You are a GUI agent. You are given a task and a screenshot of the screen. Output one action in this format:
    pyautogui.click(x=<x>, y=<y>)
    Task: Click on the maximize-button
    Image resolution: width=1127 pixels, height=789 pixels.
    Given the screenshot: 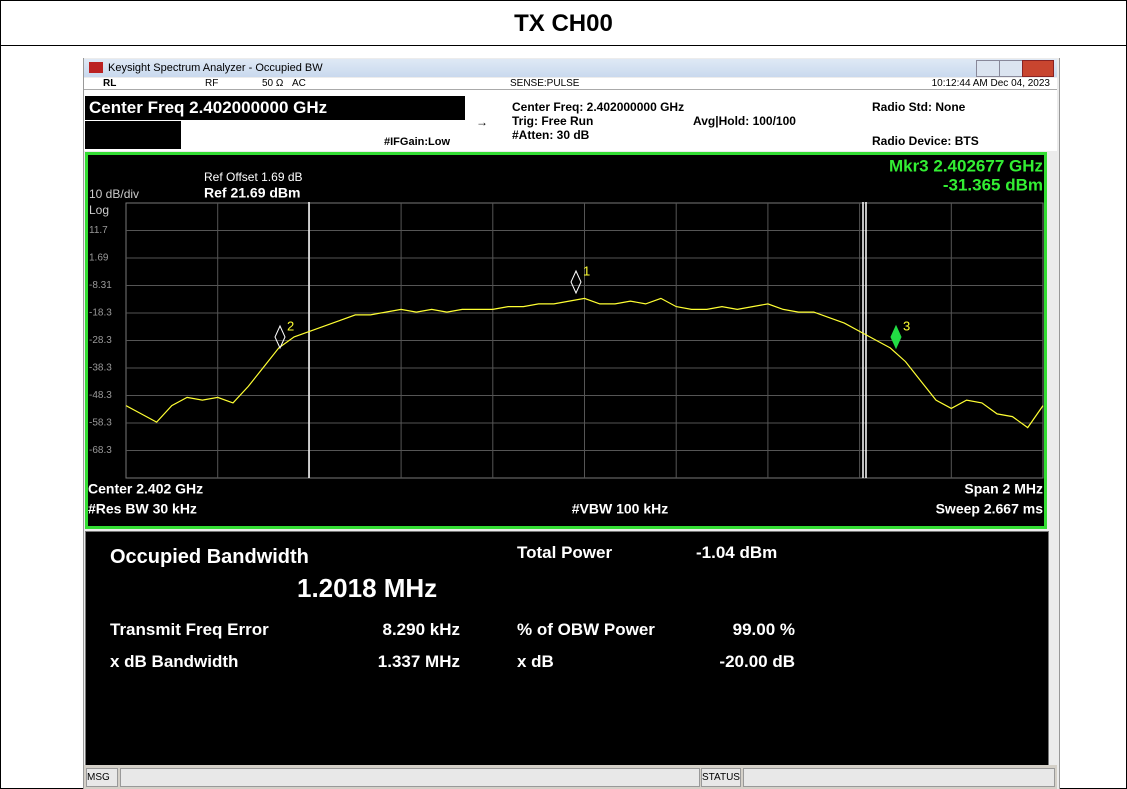 What is the action you would take?
    pyautogui.click(x=1011, y=68)
    